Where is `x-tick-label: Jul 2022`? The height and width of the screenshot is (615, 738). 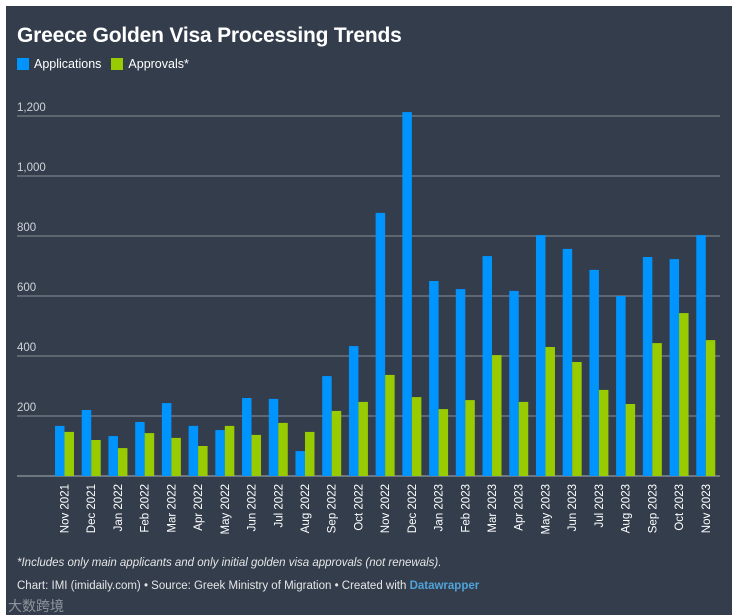
x-tick-label: Jul 2022 is located at coordinates (279, 505).